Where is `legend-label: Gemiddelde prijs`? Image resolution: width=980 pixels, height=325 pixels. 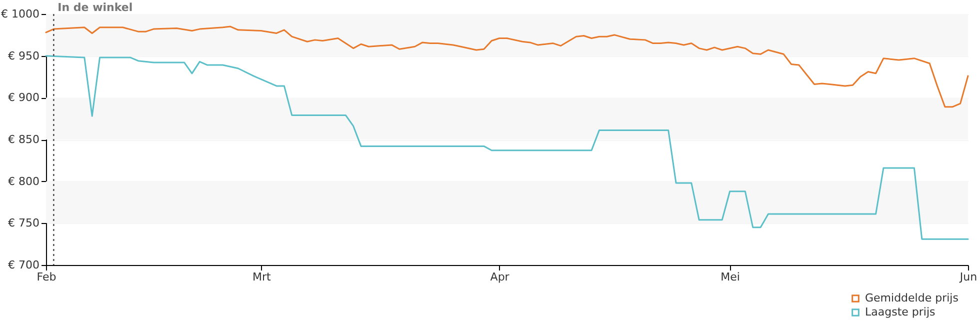 legend-label: Gemiddelde prijs is located at coordinates (912, 298).